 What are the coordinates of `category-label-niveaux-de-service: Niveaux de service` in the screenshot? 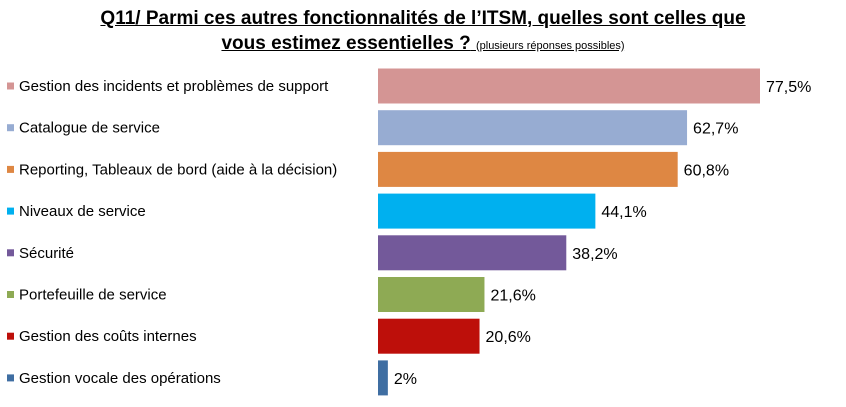 It's located at (82, 211).